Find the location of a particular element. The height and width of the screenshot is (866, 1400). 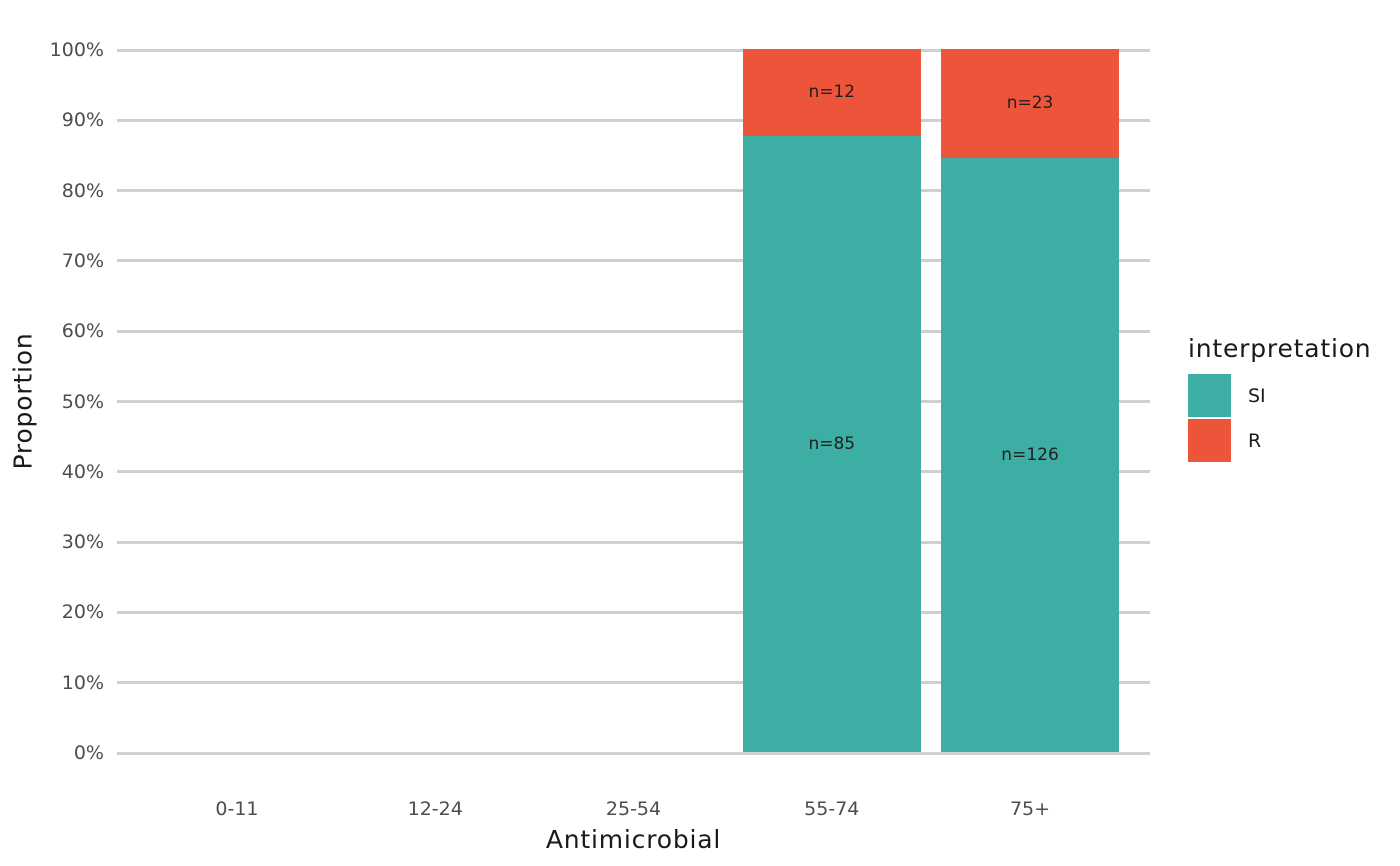

y-tick-label: 10% is located at coordinates (82, 682).